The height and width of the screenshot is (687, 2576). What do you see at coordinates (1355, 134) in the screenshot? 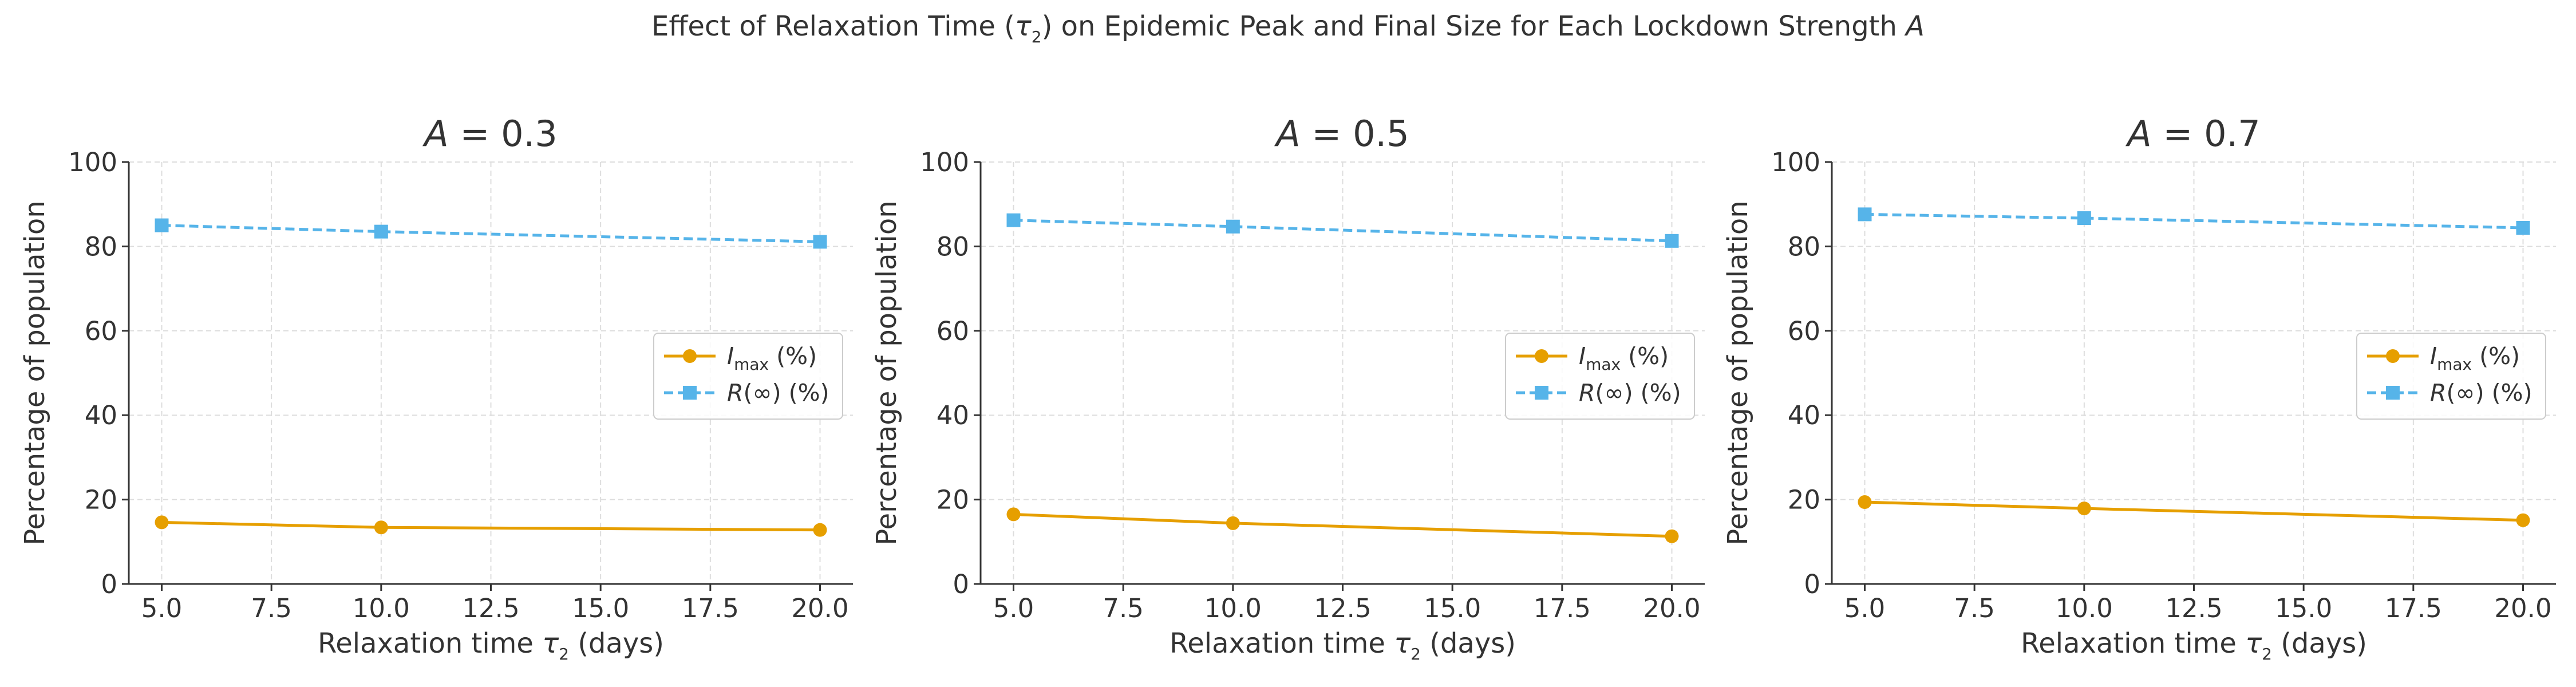
I see `panel-title-value: = 0.5` at bounding box center [1355, 134].